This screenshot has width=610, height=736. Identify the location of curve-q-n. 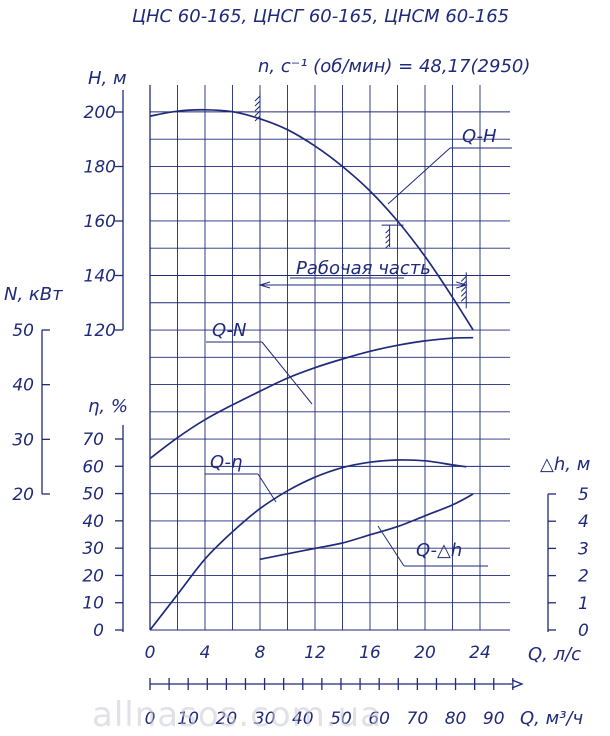
(311, 398).